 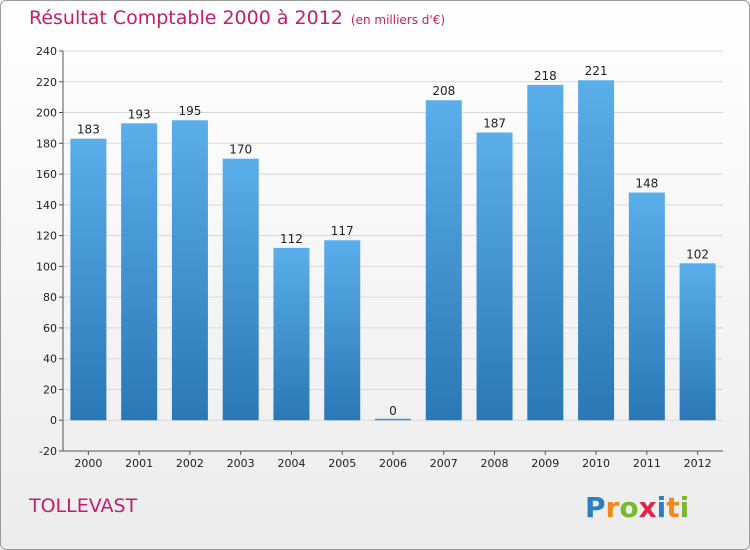 What do you see at coordinates (443, 91) in the screenshot?
I see `data-label: 208` at bounding box center [443, 91].